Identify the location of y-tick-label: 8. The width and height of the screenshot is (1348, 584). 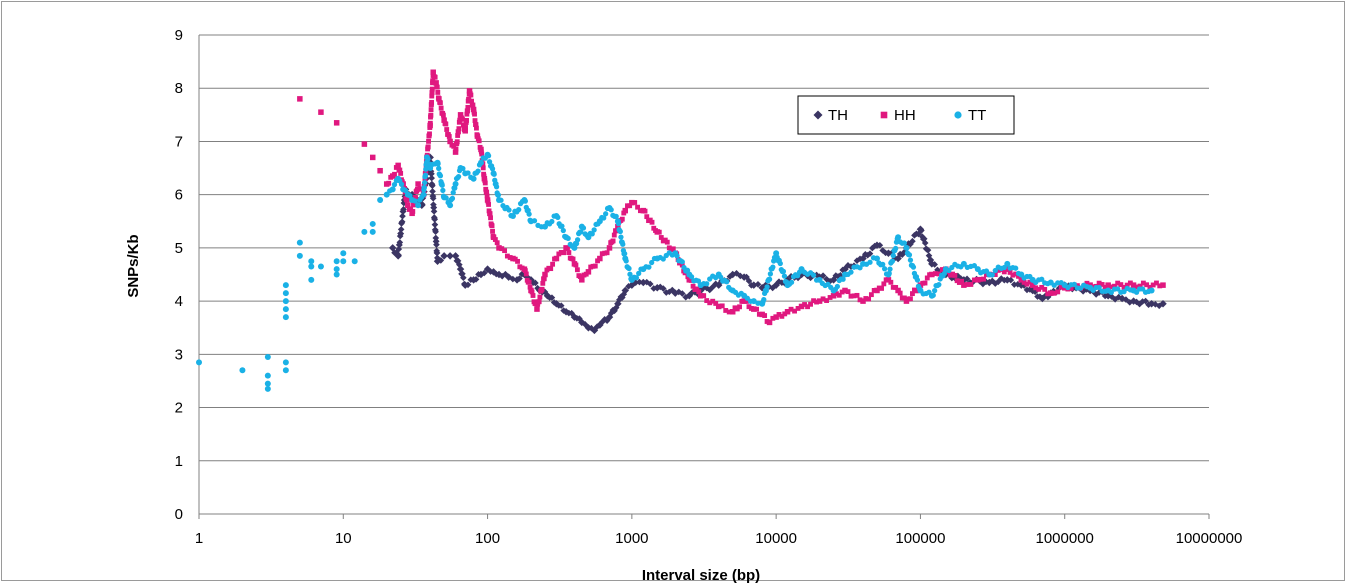
(179, 88).